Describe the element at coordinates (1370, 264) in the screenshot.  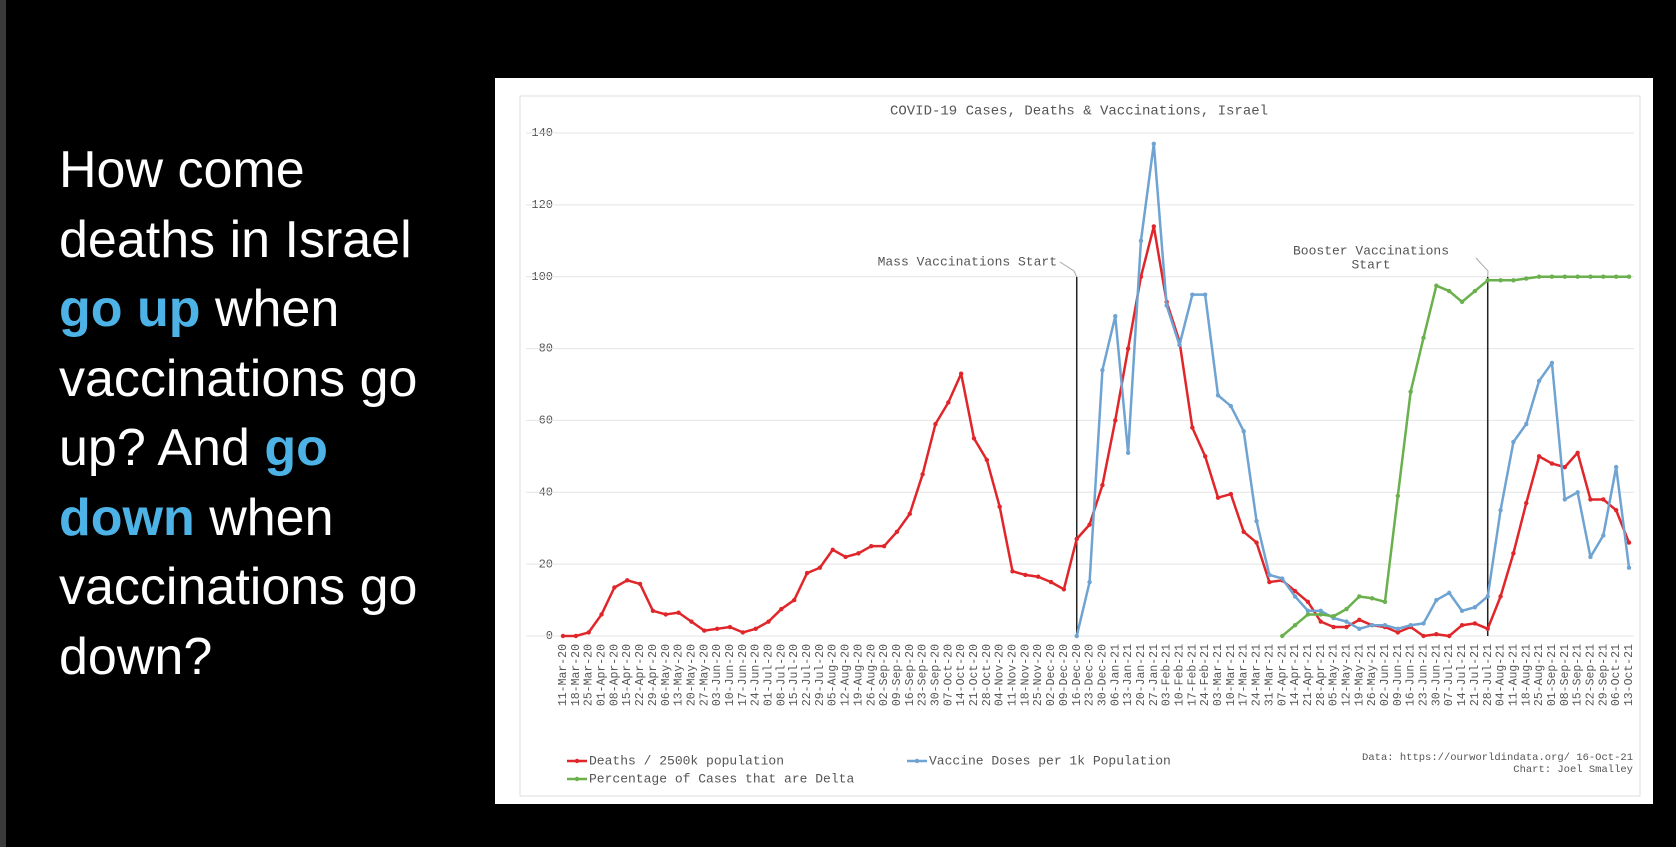
I see `annotation: Start` at that location.